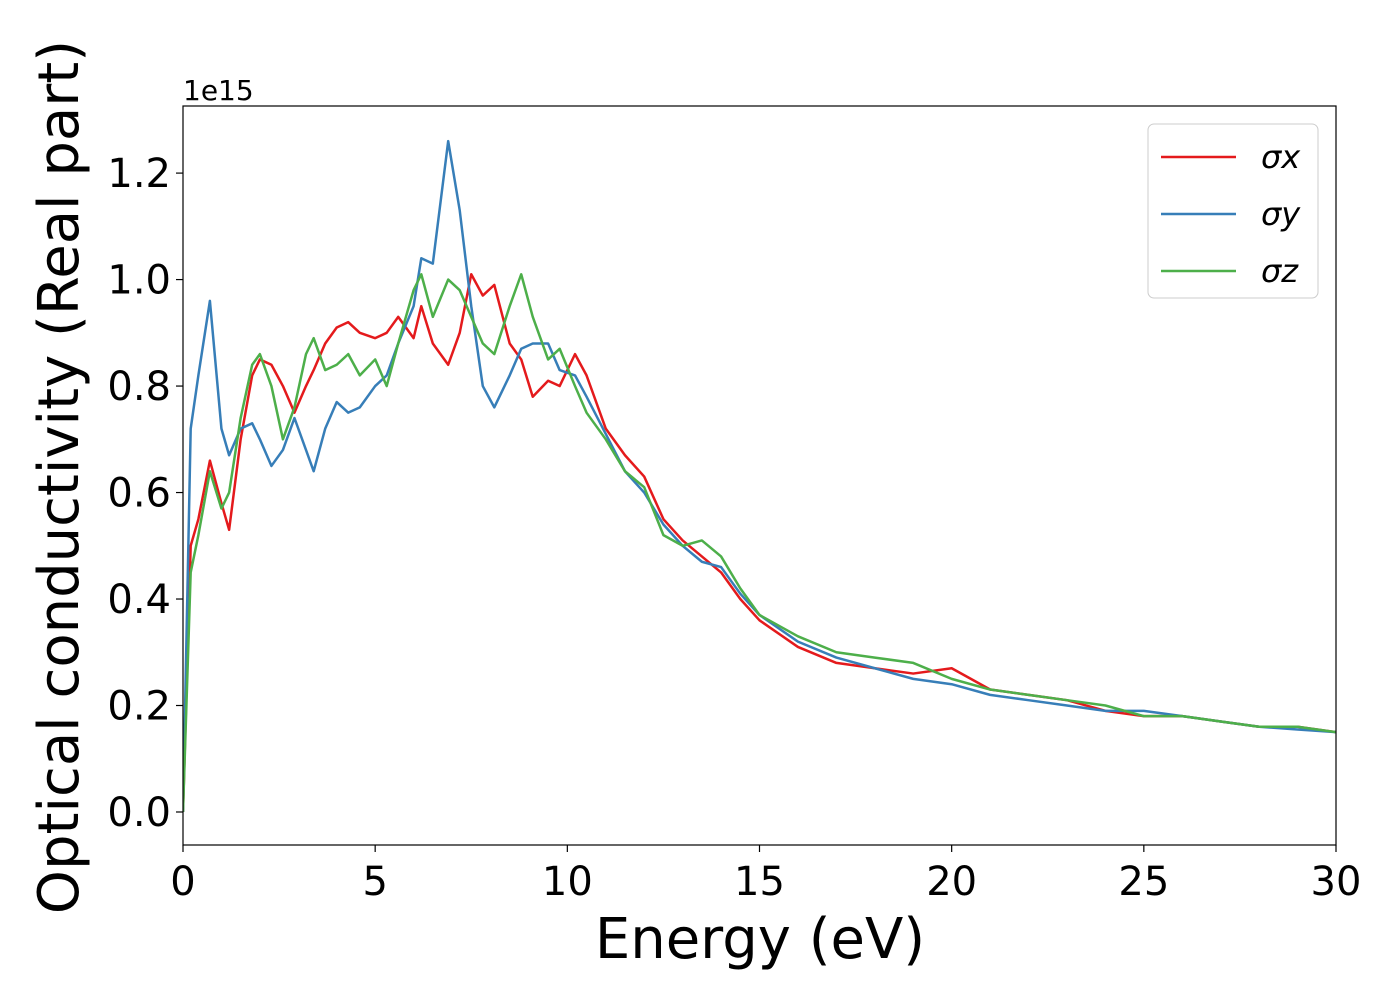  What do you see at coordinates (139, 174) in the screenshot?
I see `y-tick-label: 1.2` at bounding box center [139, 174].